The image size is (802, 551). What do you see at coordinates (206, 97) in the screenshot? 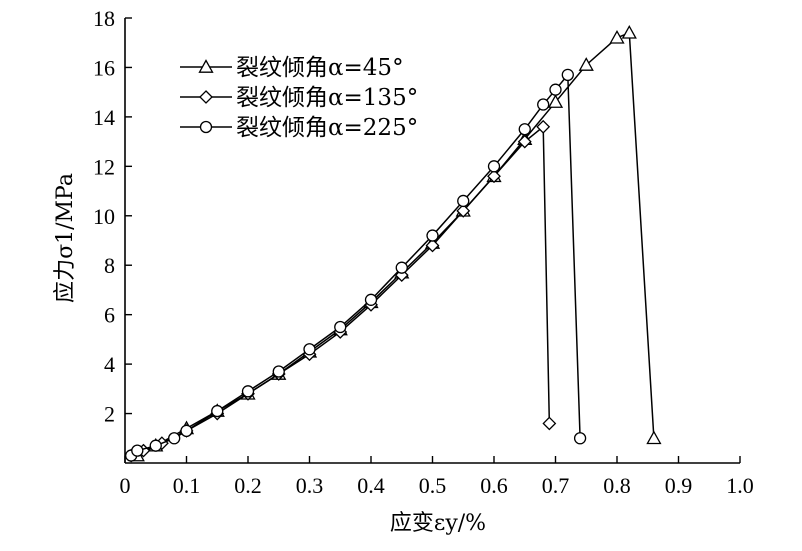
I see `legend-marker-diamond` at bounding box center [206, 97].